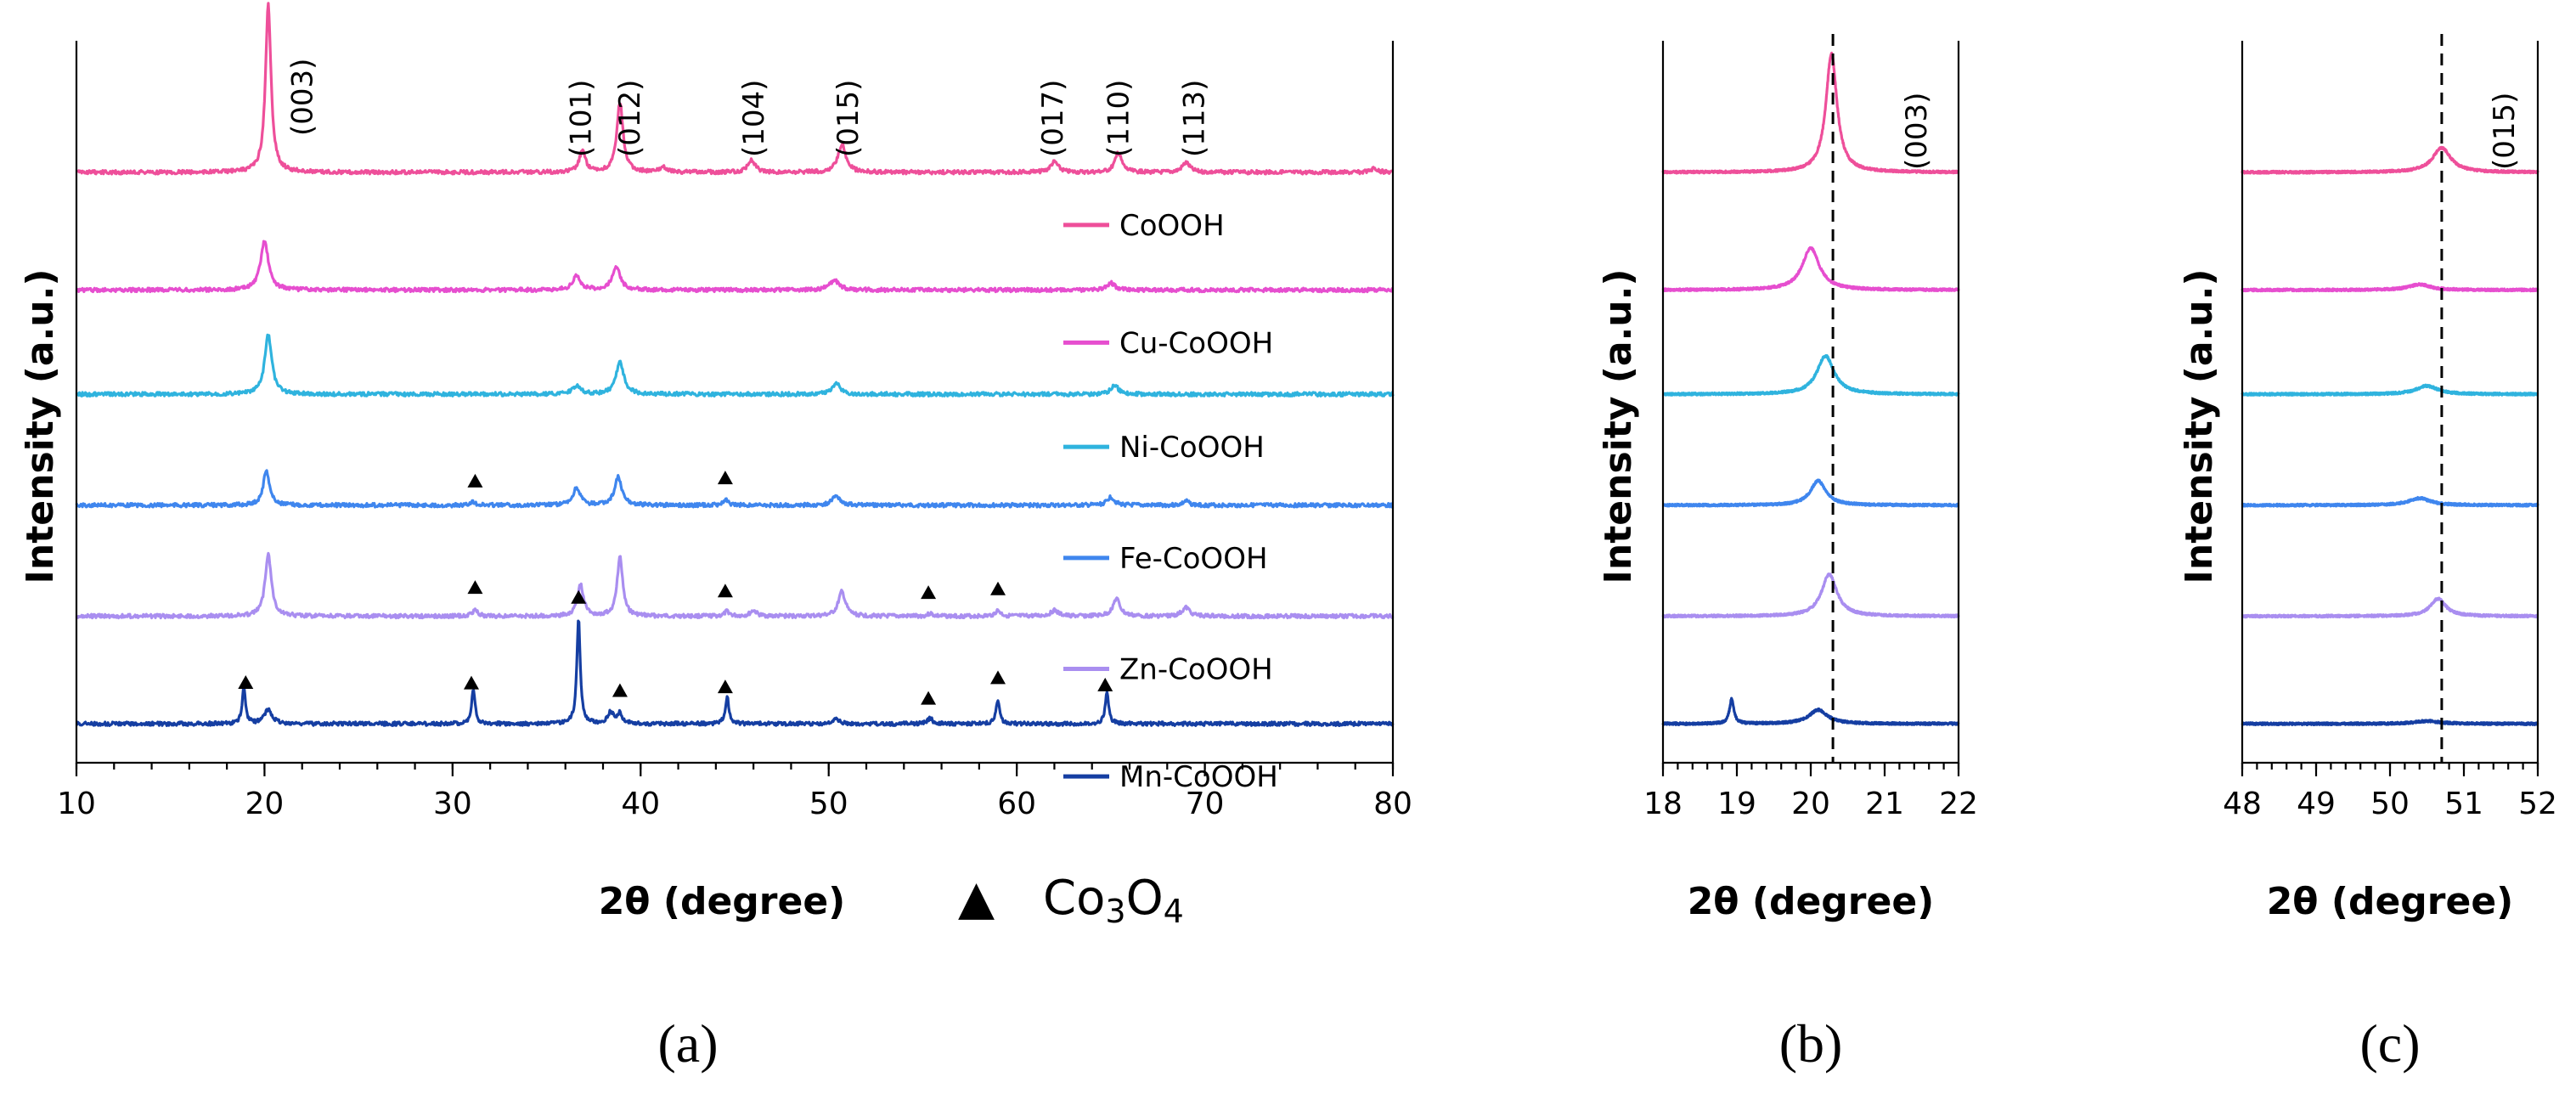 The height and width of the screenshot is (1094, 2576). What do you see at coordinates (1016, 804) in the screenshot?
I see `x-tick-label: 60` at bounding box center [1016, 804].